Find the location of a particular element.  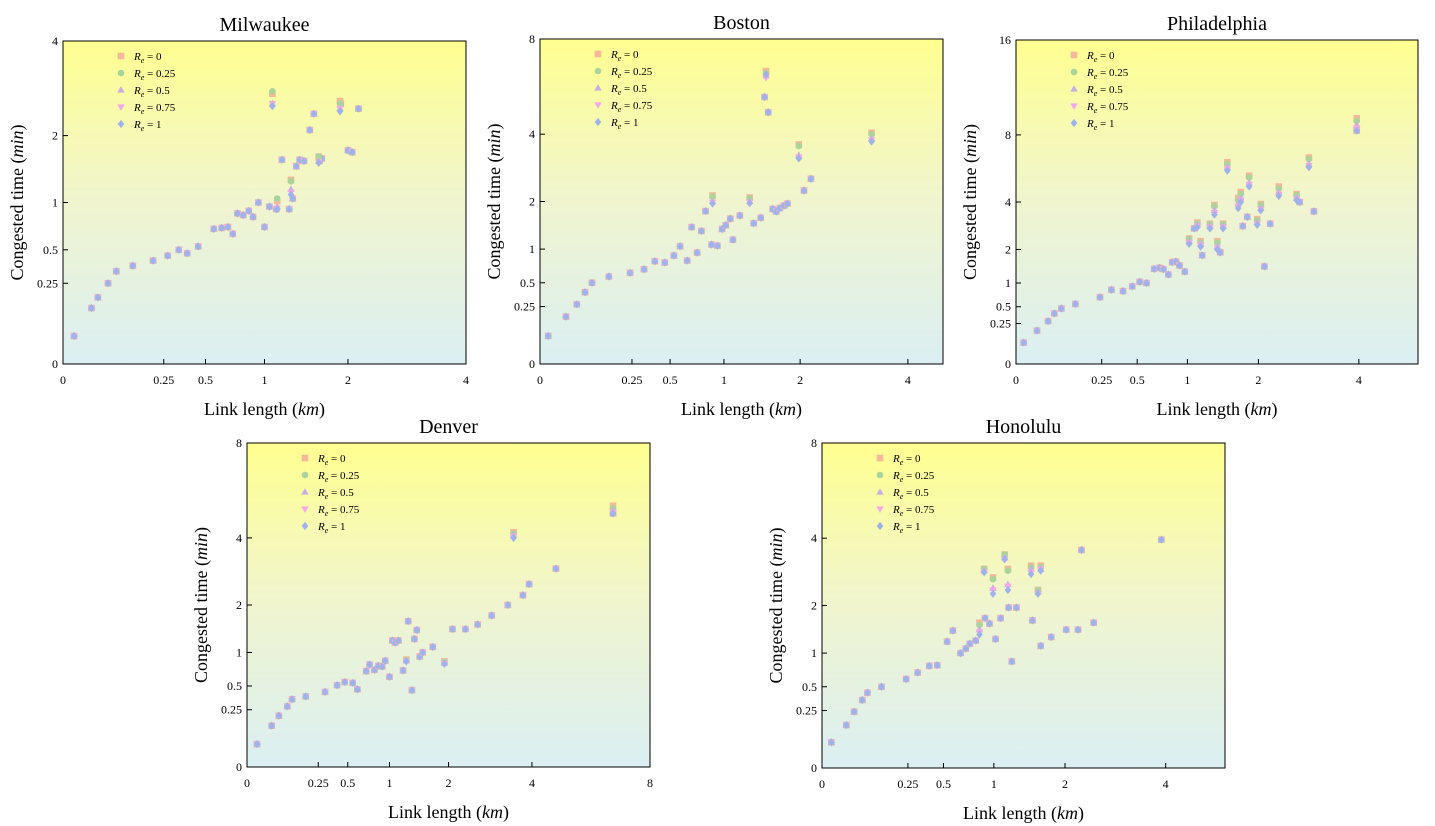

x-tick-label: 8 is located at coordinates (650, 783).